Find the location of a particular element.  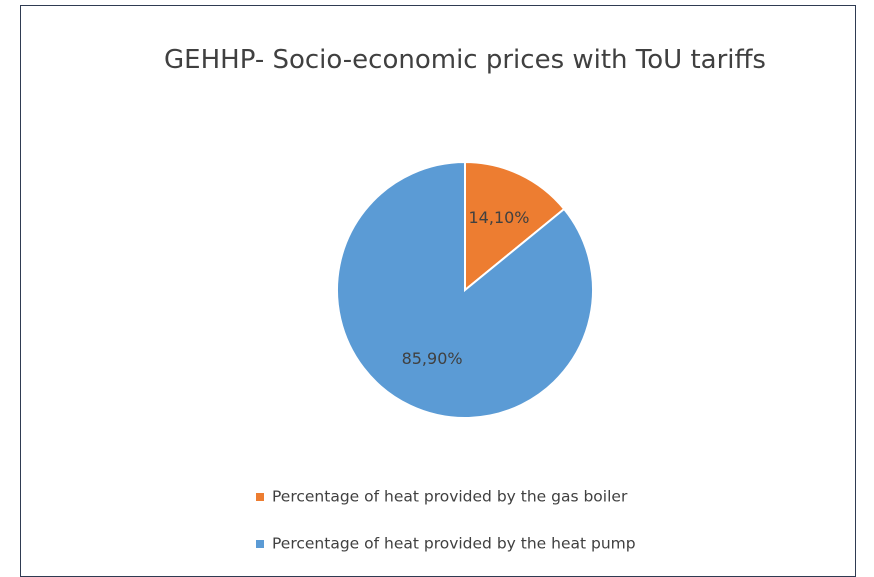

data-label: 85,90% is located at coordinates (432, 358).